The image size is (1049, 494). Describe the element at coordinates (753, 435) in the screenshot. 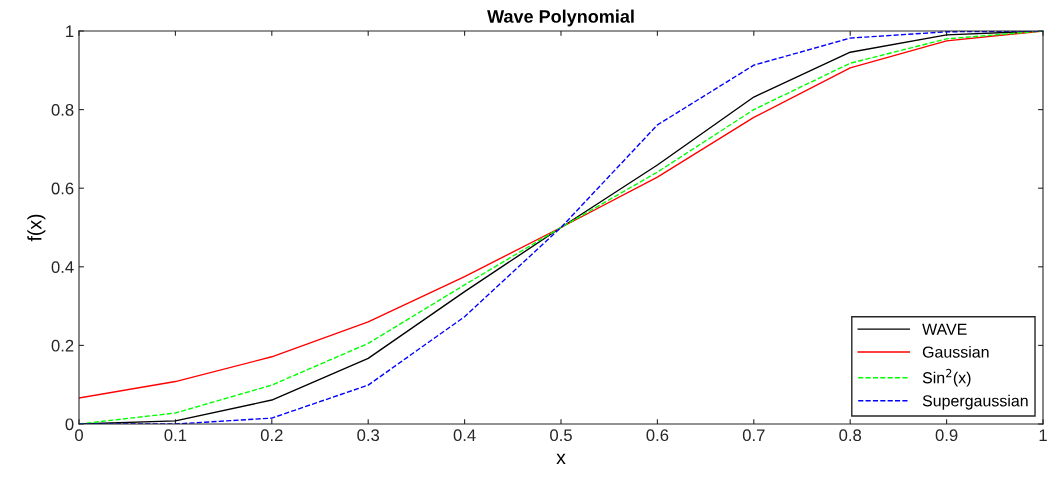

I see `x-tick-label: 0.7` at that location.